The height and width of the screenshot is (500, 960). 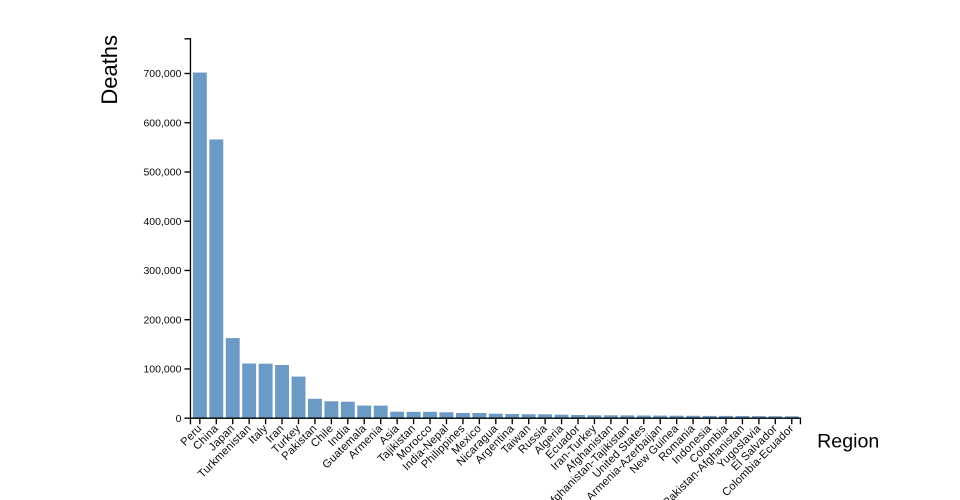 What do you see at coordinates (162, 173) in the screenshot?
I see `svg-text: 500,000` at bounding box center [162, 173].